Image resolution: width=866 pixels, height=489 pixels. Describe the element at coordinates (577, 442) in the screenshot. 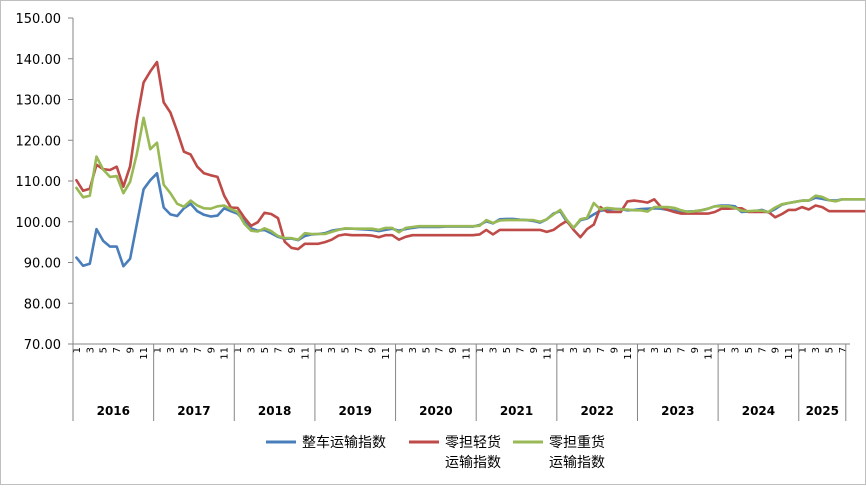

I see `legend-label: 零担重货` at that location.